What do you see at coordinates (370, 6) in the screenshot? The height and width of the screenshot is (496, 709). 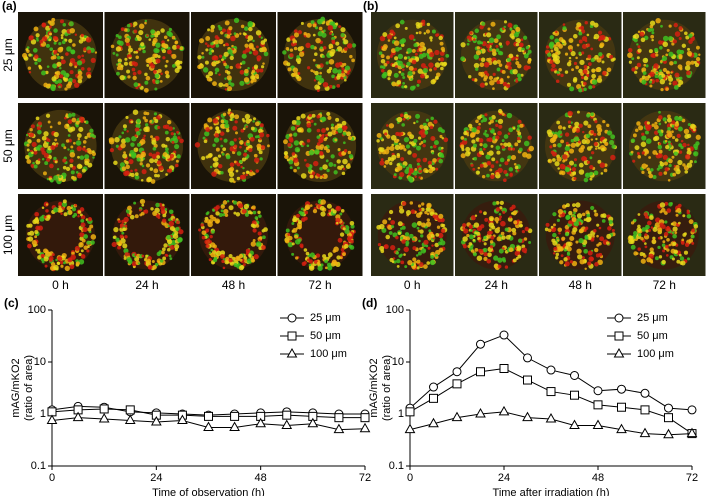 I see `panel-label: (b)` at bounding box center [370, 6].